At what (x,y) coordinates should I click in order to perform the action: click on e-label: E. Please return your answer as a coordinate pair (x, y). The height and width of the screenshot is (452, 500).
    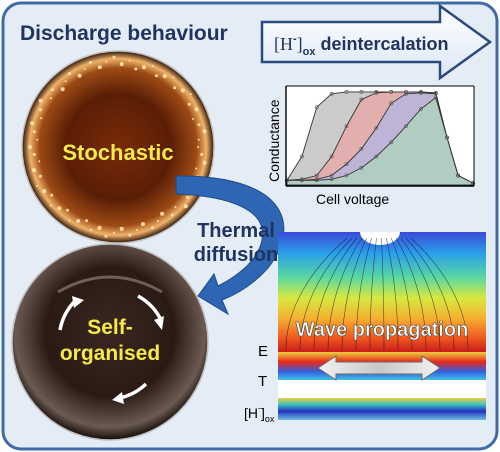
    Looking at the image, I should click on (263, 351).